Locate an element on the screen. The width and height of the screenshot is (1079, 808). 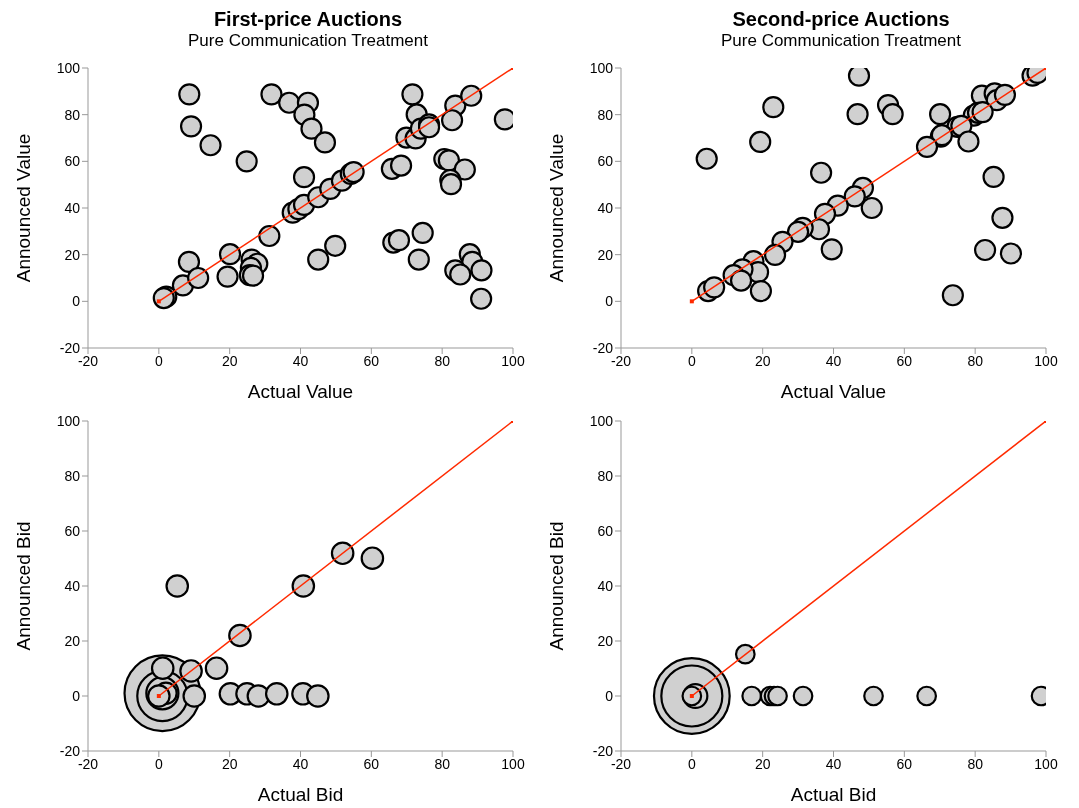
chart-title: Second-price Auctions is located at coordinates (841, 19).